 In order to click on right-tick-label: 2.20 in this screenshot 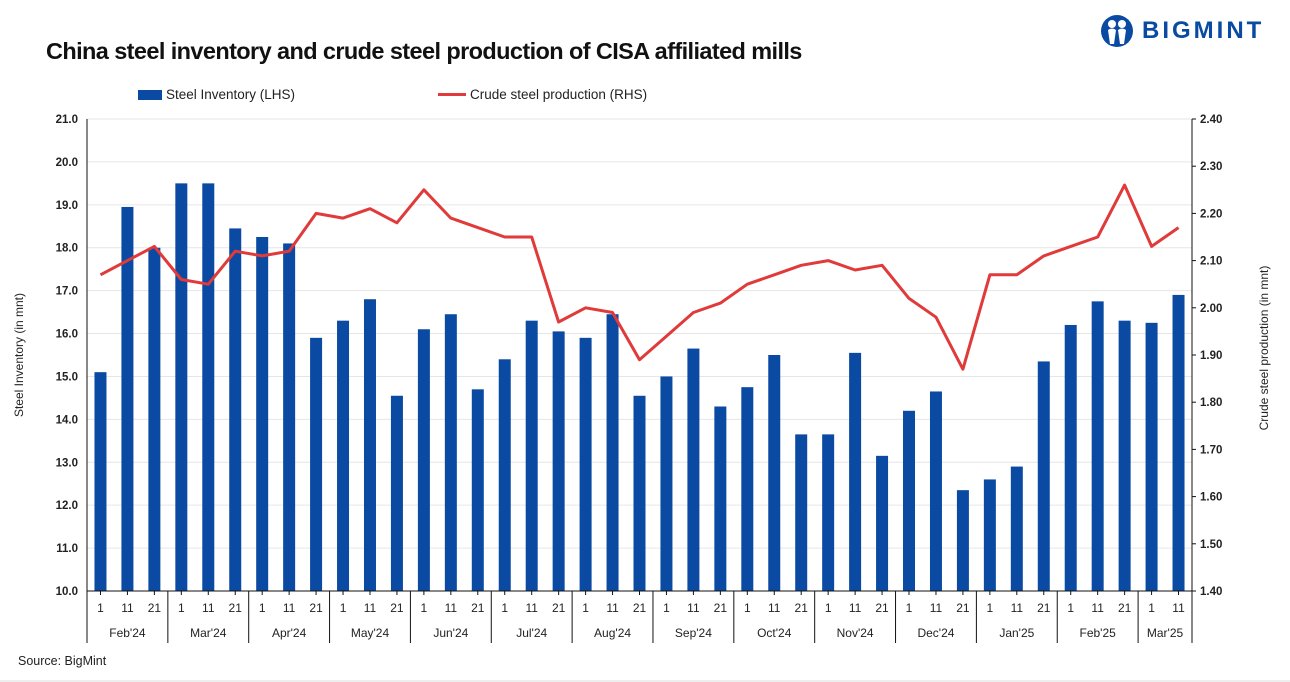, I will do `click(1211, 214)`.